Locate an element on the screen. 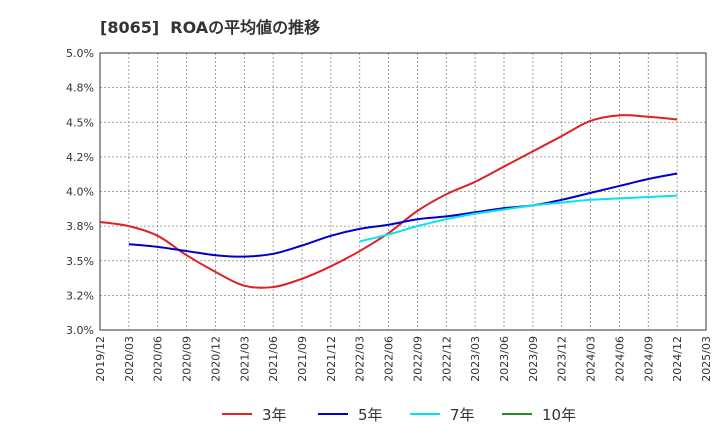 This screenshot has width=720, height=440. x-tick-label: 2023/06 is located at coordinates (504, 359).